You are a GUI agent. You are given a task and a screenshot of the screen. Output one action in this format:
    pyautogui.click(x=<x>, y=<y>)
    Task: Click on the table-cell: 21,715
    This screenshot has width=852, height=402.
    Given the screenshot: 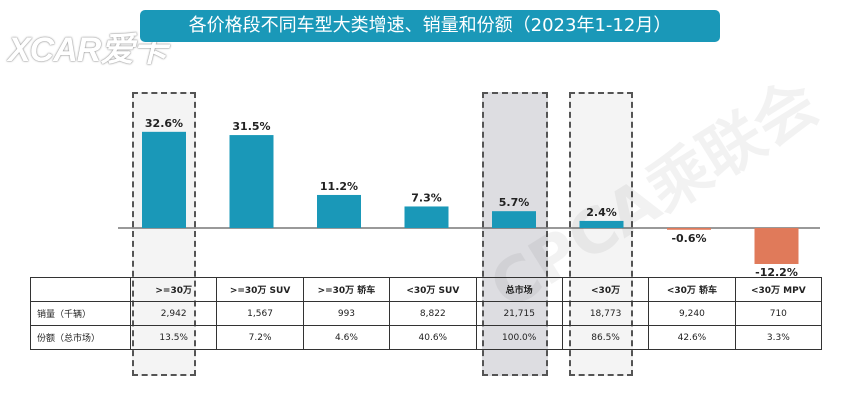 What is the action you would take?
    pyautogui.click(x=519, y=313)
    